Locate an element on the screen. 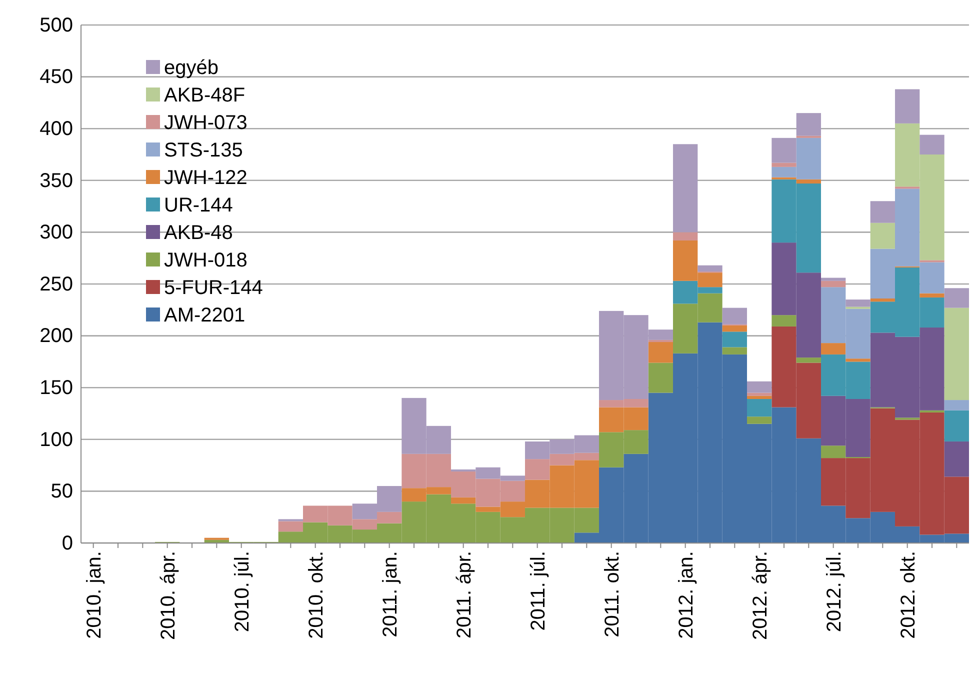  y-tick-label: 350 is located at coordinates (56, 181).